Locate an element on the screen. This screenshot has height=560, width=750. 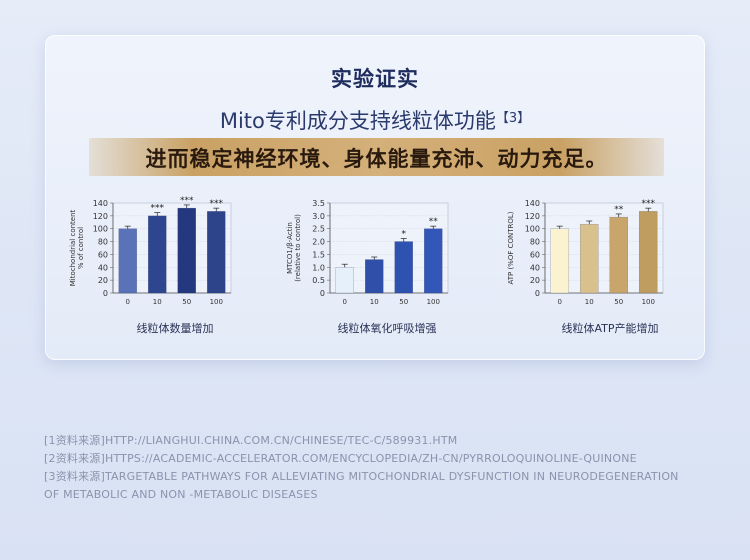
y-axis-label: Mitochondrial content is located at coordinates (73, 247).